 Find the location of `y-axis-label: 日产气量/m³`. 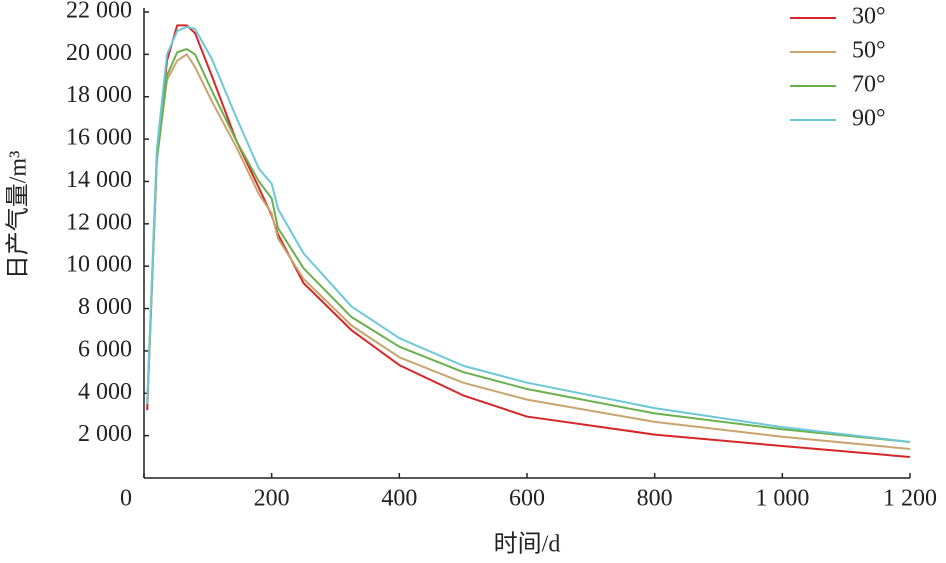

y-axis-label: 日产气量/m³ is located at coordinates (18, 215).